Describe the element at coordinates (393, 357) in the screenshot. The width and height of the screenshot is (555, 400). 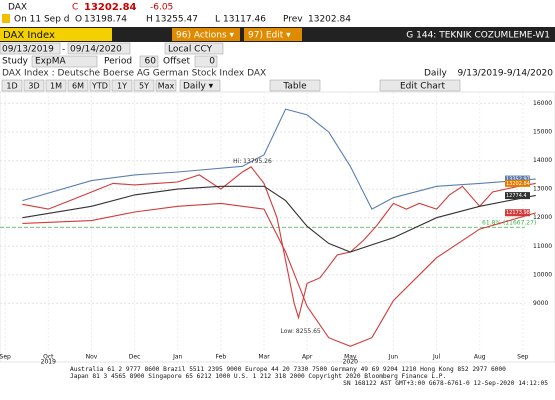
I see `x-tick-label: Jun` at that location.